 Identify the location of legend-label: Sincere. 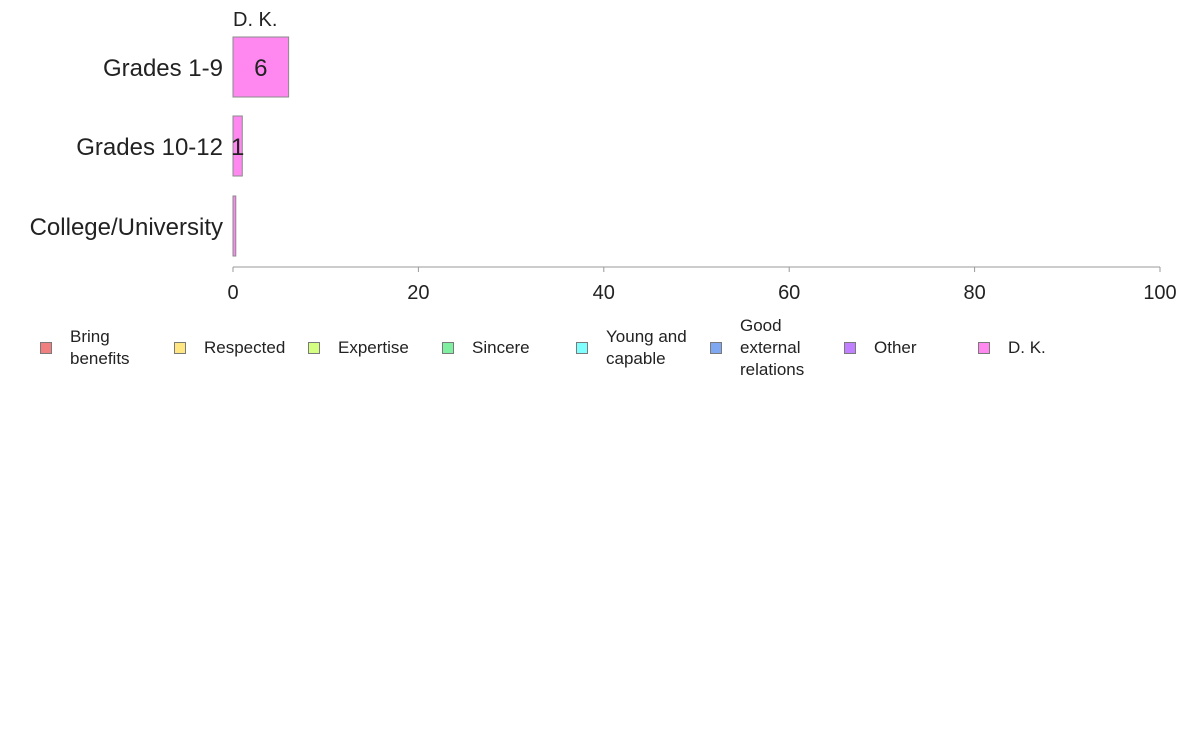
(501, 347).